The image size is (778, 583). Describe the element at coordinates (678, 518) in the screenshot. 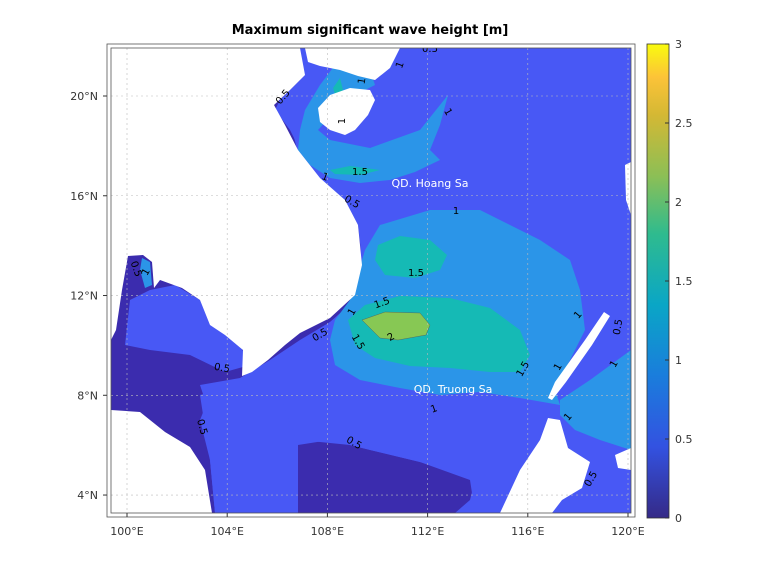

I see `colorbar-tick-label: 0` at that location.